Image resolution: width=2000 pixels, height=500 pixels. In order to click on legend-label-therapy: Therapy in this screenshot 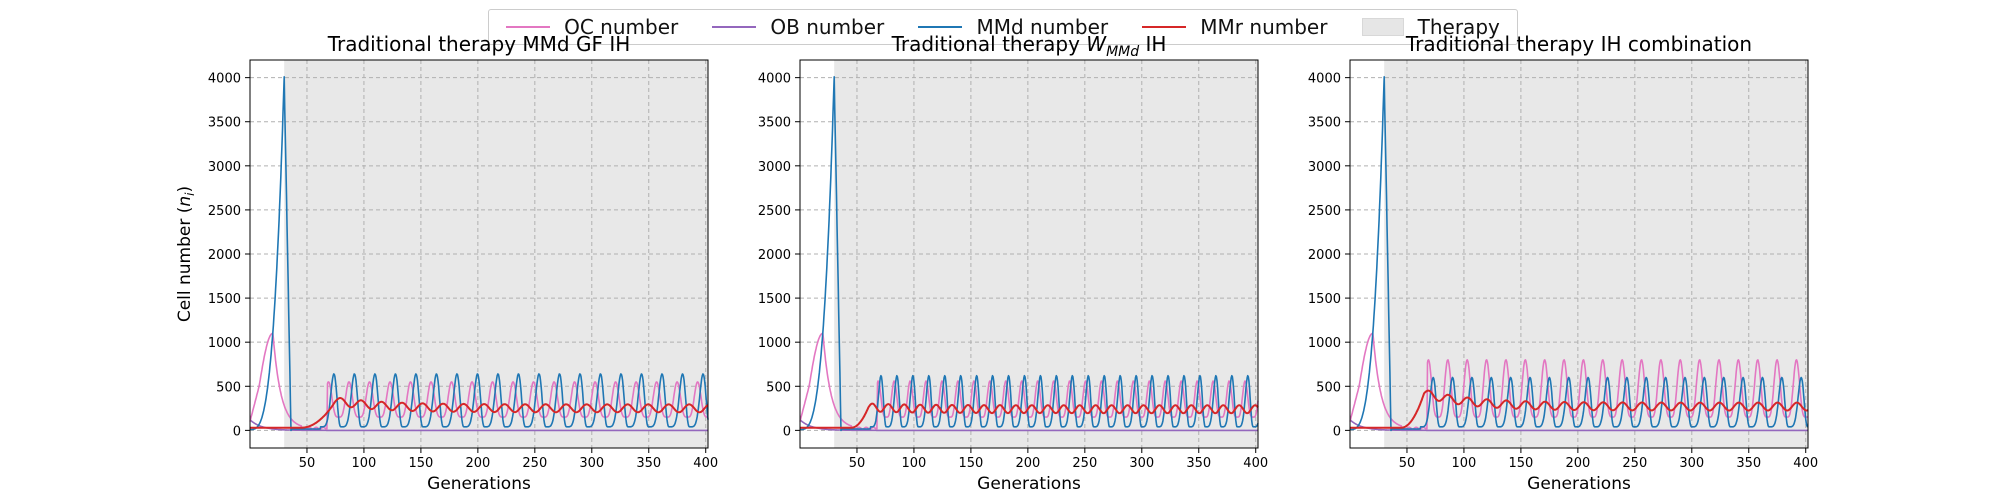, I will do `click(1458, 27)`.